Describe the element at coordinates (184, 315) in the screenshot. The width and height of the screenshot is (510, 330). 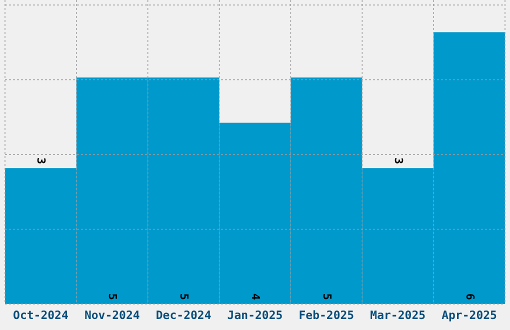
I see `x-tick-label: Dec-2024` at that location.